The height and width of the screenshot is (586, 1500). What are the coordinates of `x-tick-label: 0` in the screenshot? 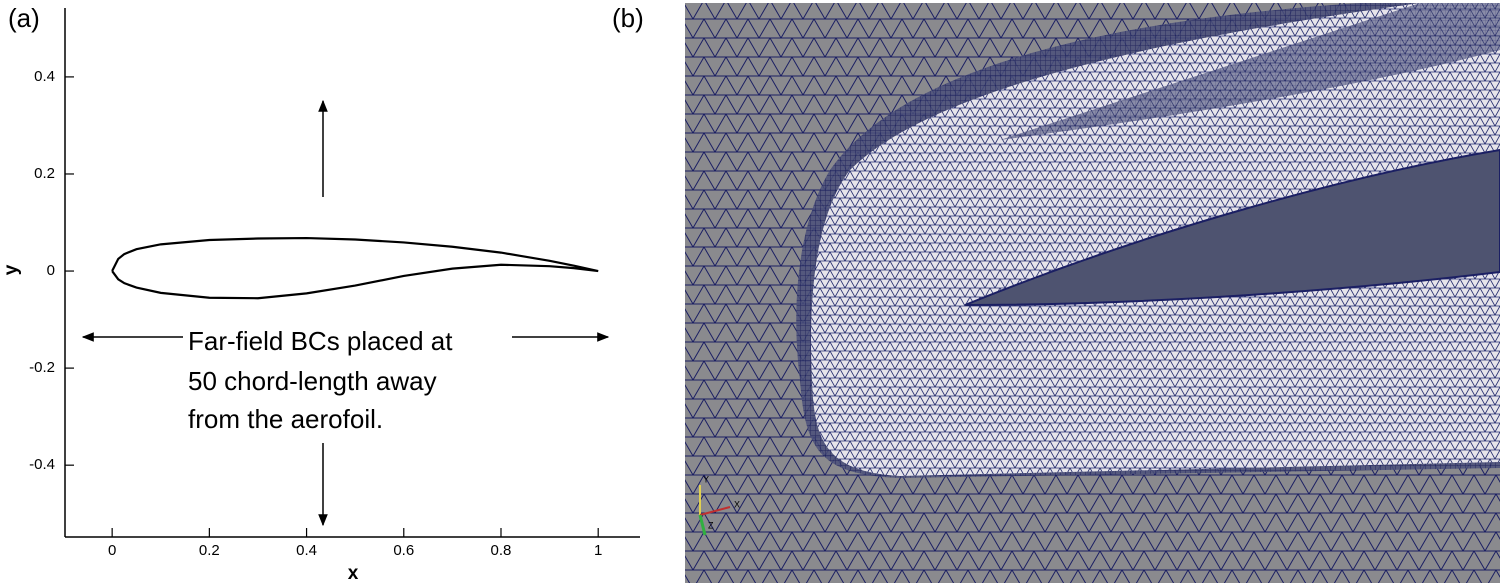 It's located at (112, 550).